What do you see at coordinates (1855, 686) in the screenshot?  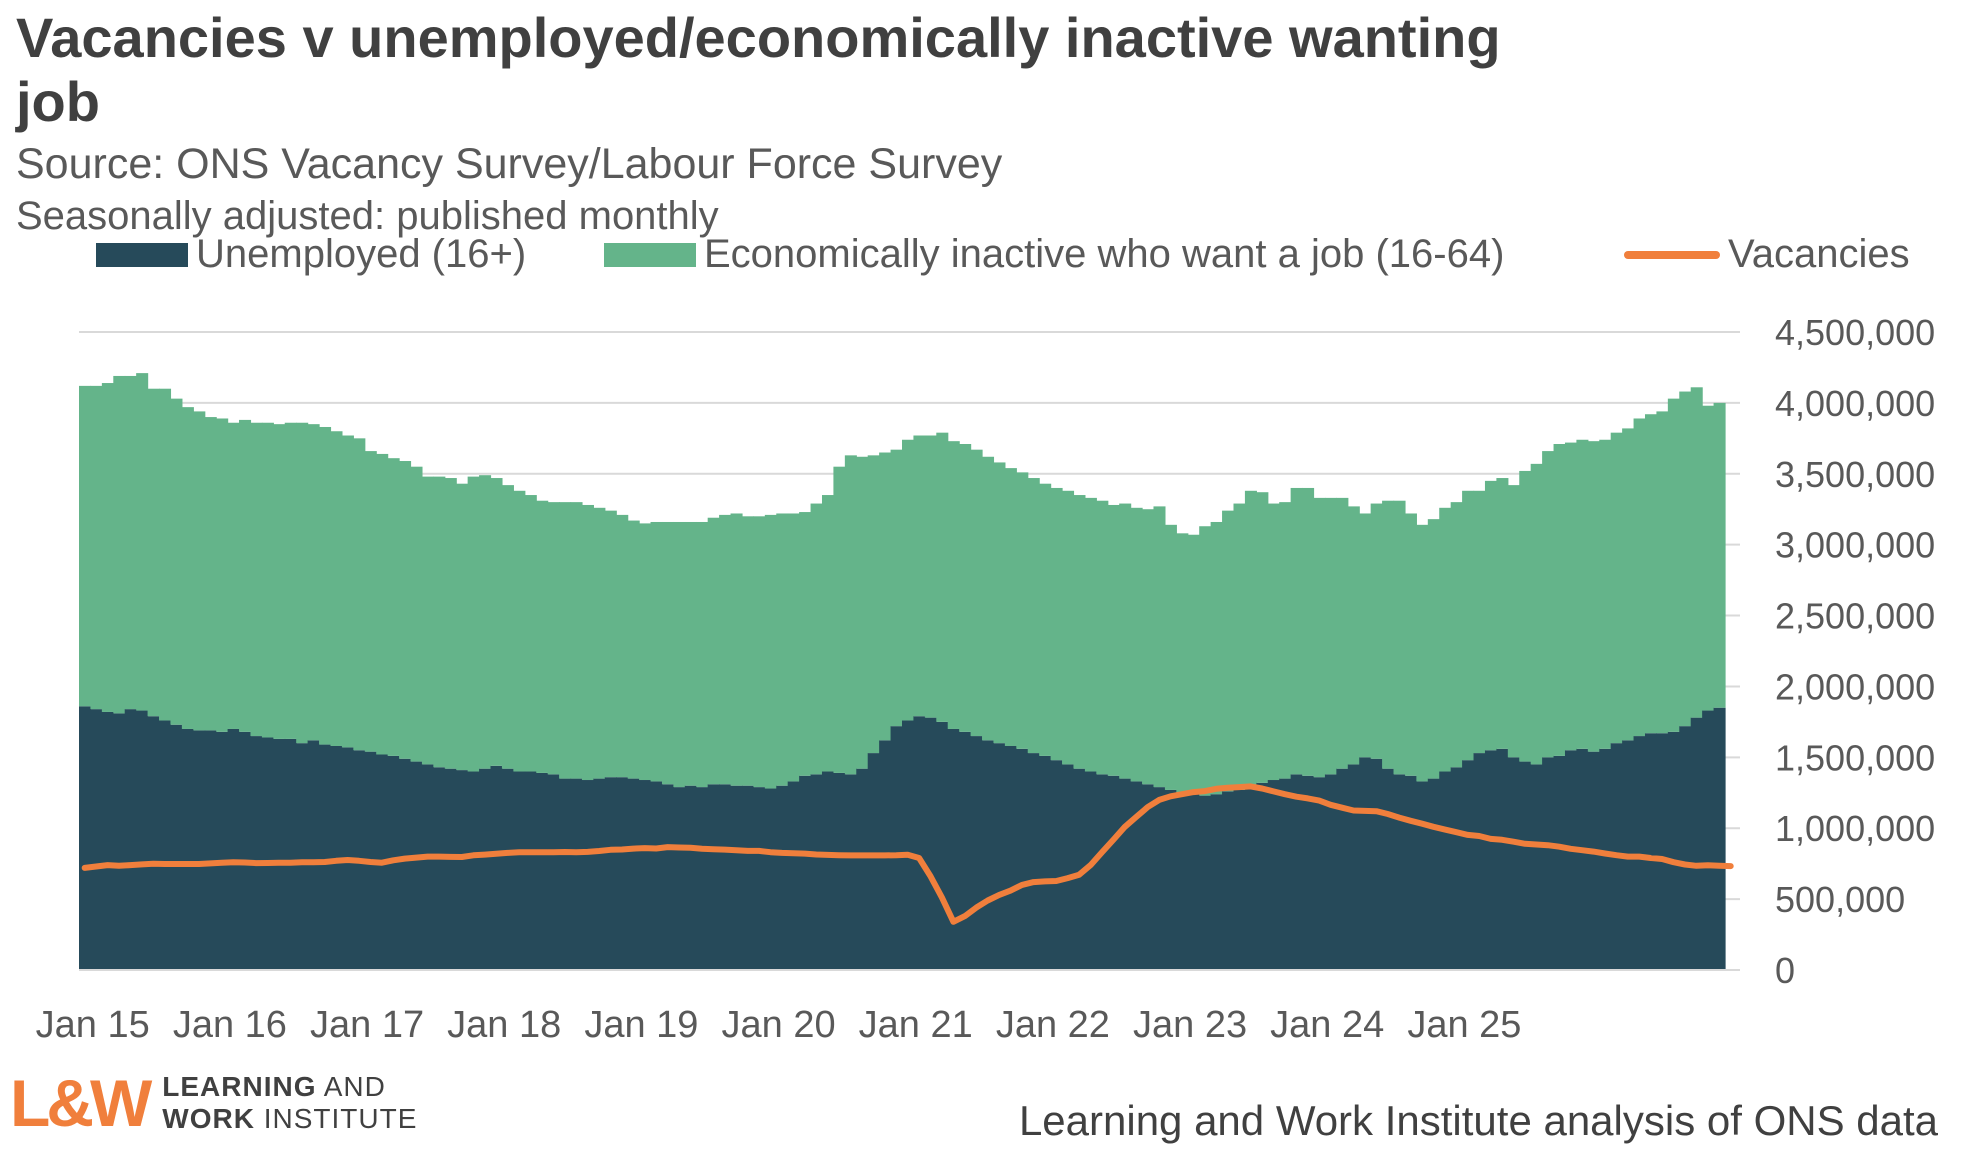 I see `y-tick-label: 2,000,000` at bounding box center [1855, 686].